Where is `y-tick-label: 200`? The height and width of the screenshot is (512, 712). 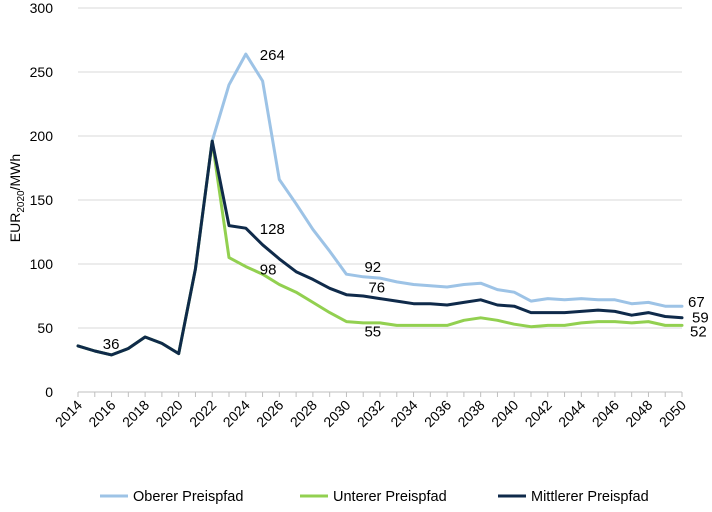
y-tick-label: 200 is located at coordinates (42, 136).